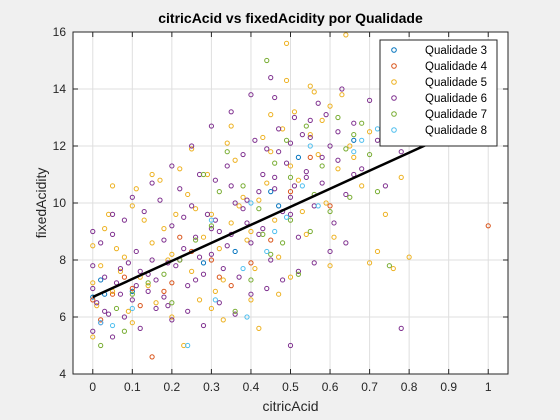 The height and width of the screenshot is (420, 560). What do you see at coordinates (132, 387) in the screenshot?
I see `x-tick-label: 0.1` at bounding box center [132, 387].